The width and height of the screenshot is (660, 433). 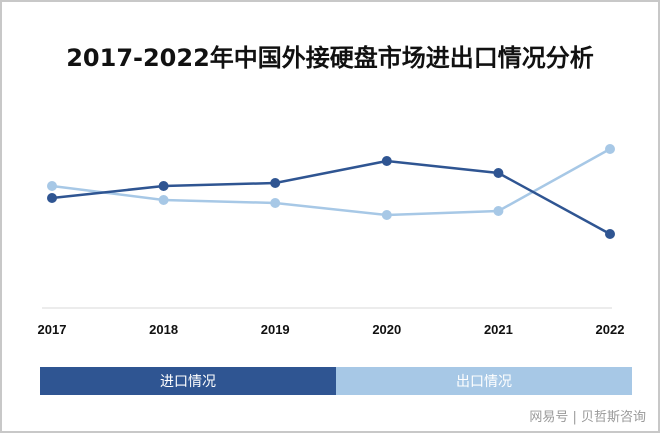 I want to click on series-line, so click(x=331, y=182).